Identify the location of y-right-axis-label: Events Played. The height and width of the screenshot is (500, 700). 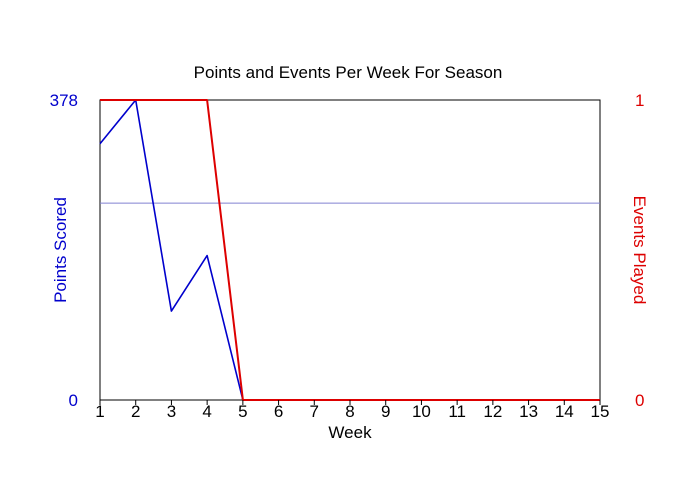
(639, 250).